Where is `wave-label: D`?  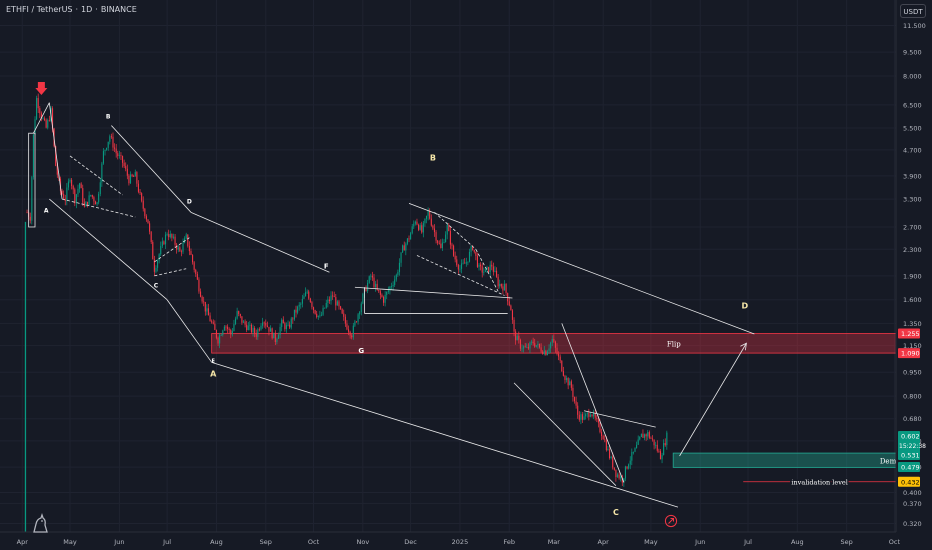
wave-label: D is located at coordinates (744, 306).